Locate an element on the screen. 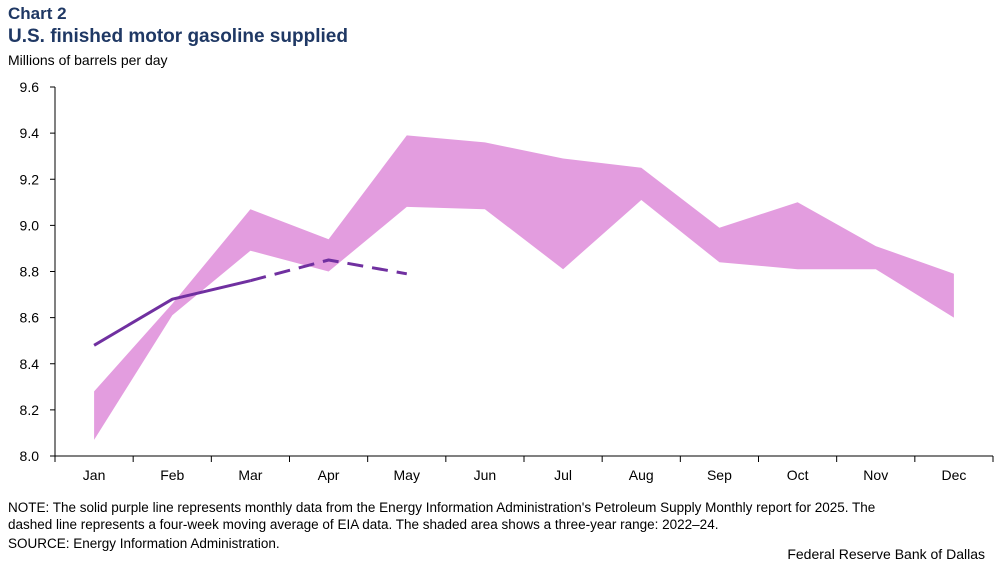 This screenshot has height=565, width=997. x-tick-label: Feb is located at coordinates (172, 475).